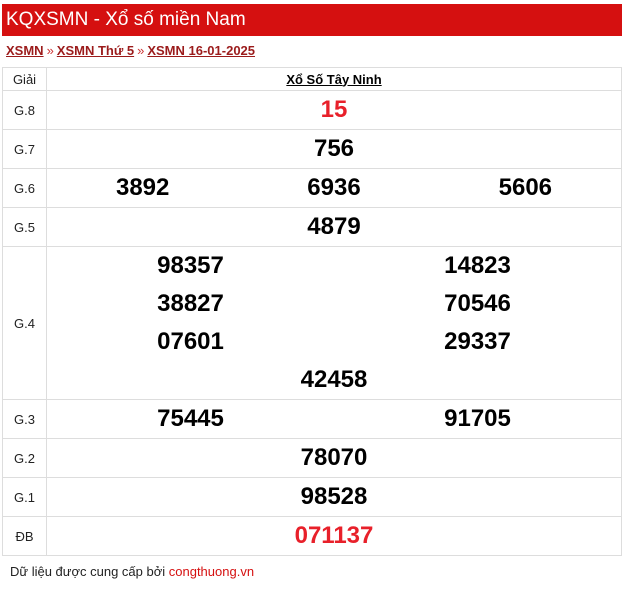 Image resolution: width=625 pixels, height=589 pixels. I want to click on breadcrumb-date: XSMN 16-01-2025, so click(201, 50).